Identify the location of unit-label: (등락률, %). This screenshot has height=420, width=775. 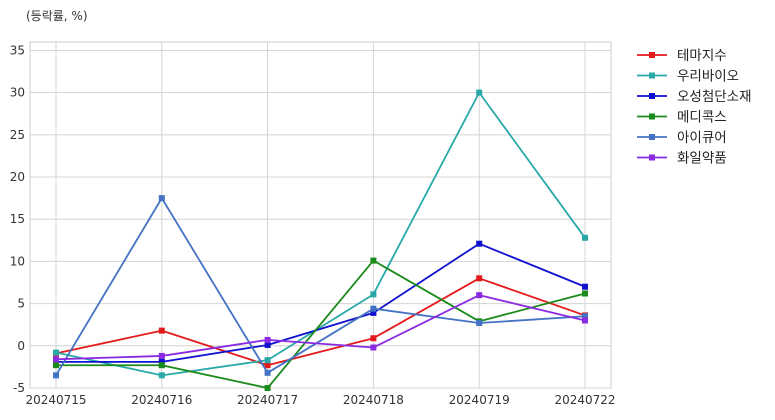
(57, 16).